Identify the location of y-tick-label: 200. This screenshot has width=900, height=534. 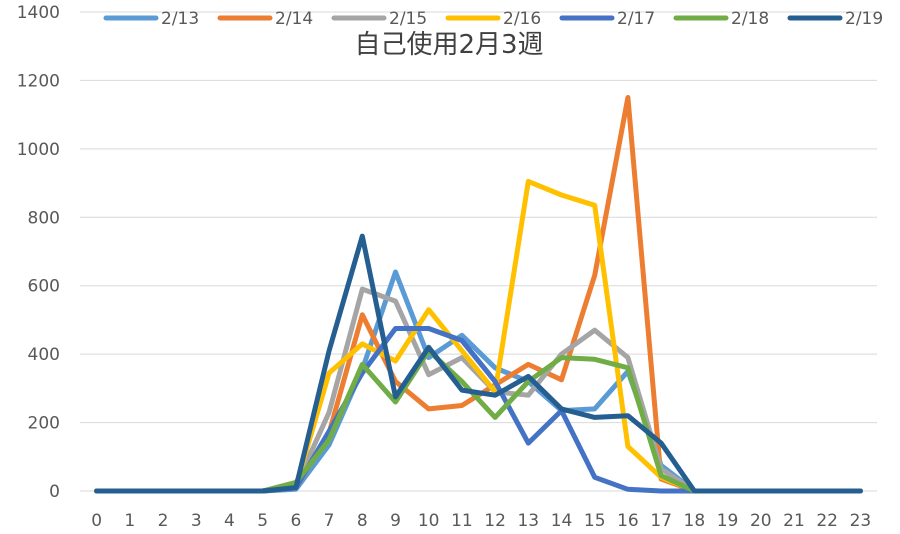
(44, 424).